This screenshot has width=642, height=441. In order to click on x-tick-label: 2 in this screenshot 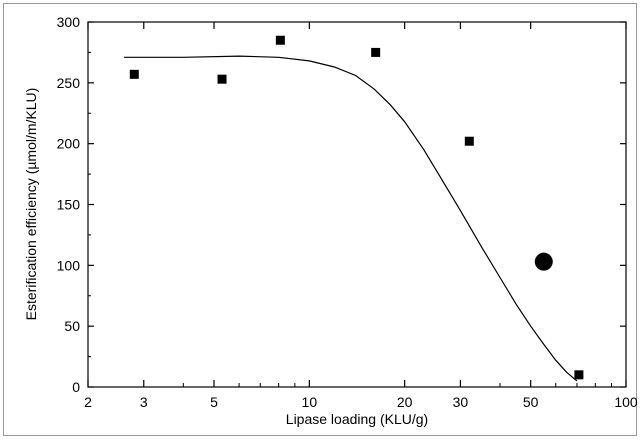, I will do `click(88, 402)`.